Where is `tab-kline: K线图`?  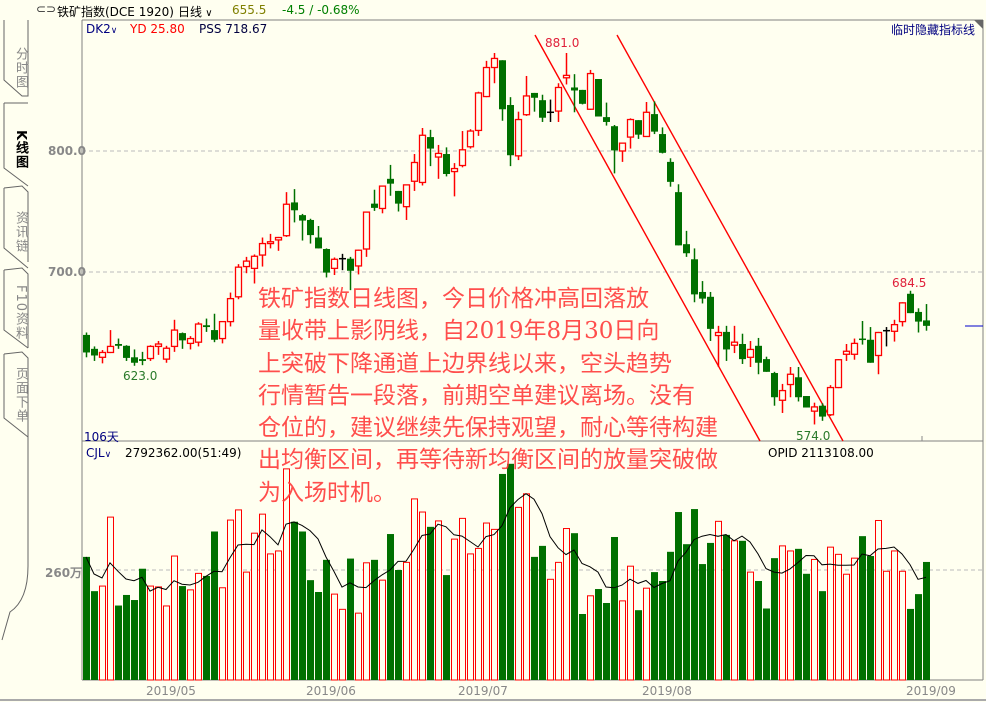
tab-kline: K线图 is located at coordinates (20, 150).